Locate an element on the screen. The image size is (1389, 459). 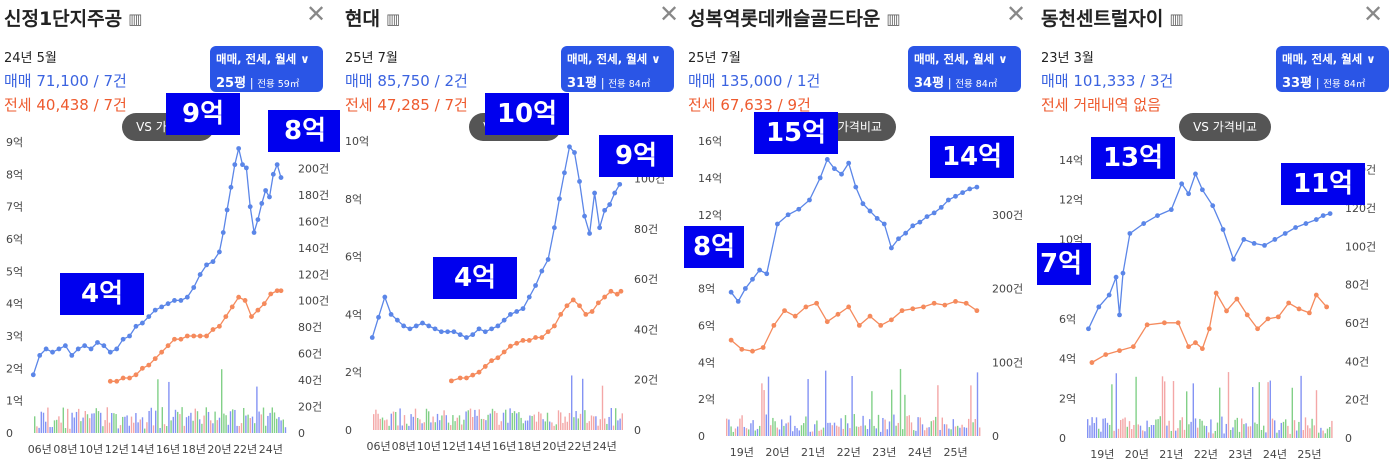
size-label: 31평 | 전용 84㎡ is located at coordinates (609, 83).